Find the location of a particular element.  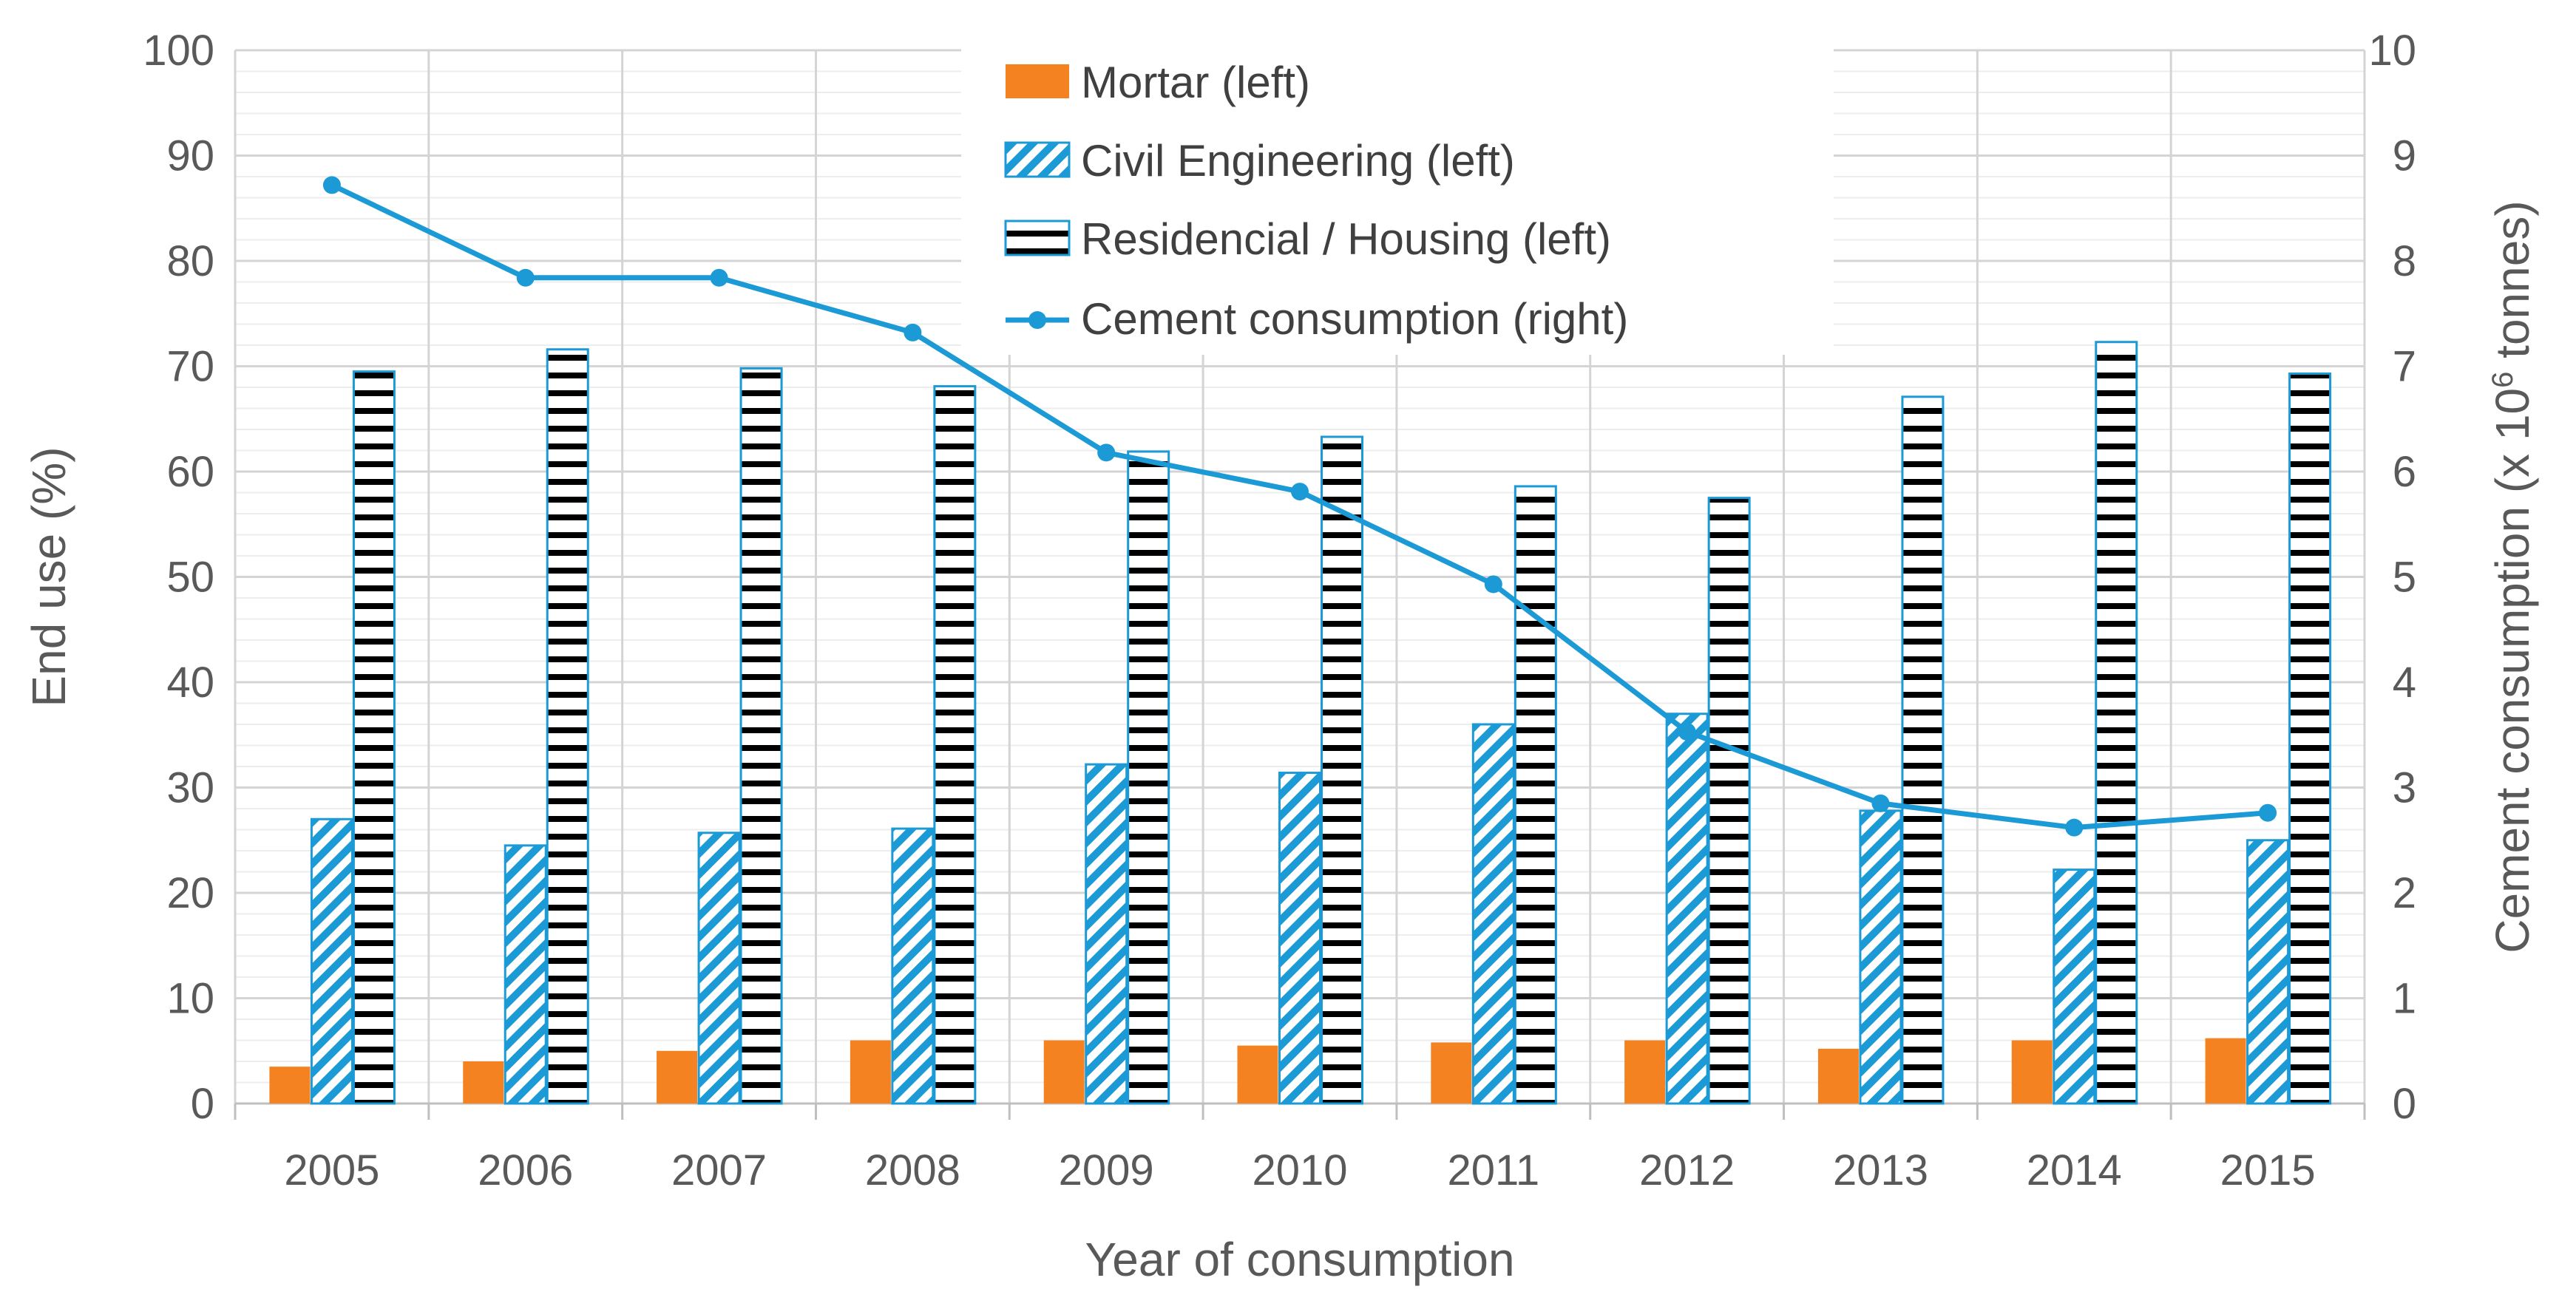

y2-tick-label: 5 is located at coordinates (2404, 578).